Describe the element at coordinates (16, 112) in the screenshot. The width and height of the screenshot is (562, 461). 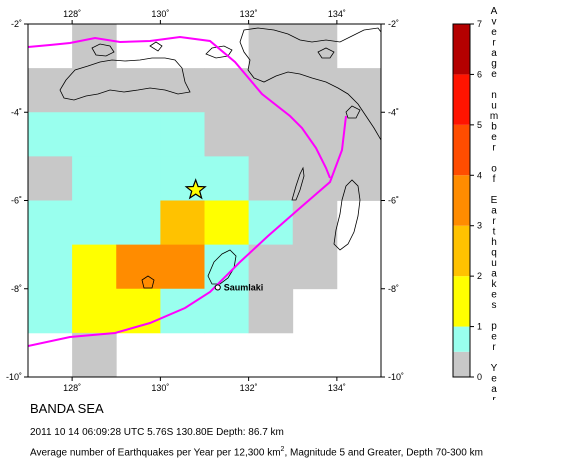
I see `lat-tick-label-left: -4˚` at that location.